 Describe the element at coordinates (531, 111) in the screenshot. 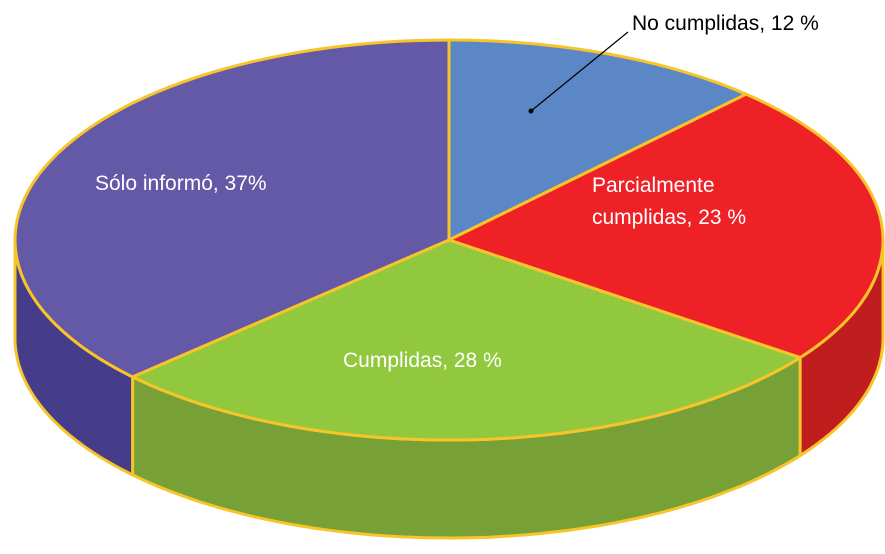

I see `leader-dot` at that location.